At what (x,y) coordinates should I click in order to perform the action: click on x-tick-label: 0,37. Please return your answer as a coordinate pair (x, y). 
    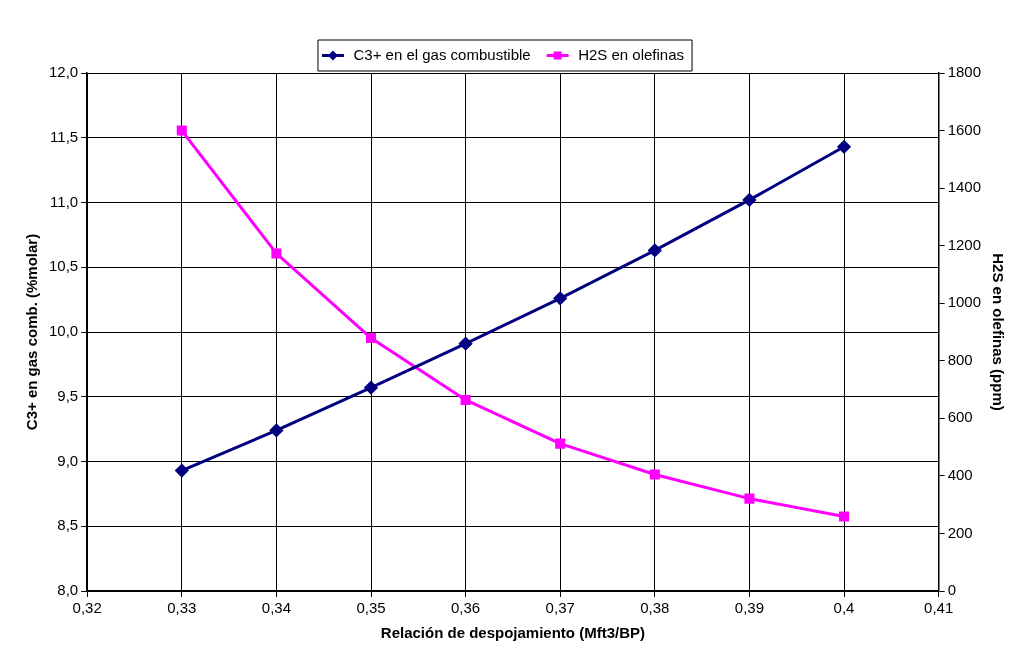
    Looking at the image, I should click on (560, 608).